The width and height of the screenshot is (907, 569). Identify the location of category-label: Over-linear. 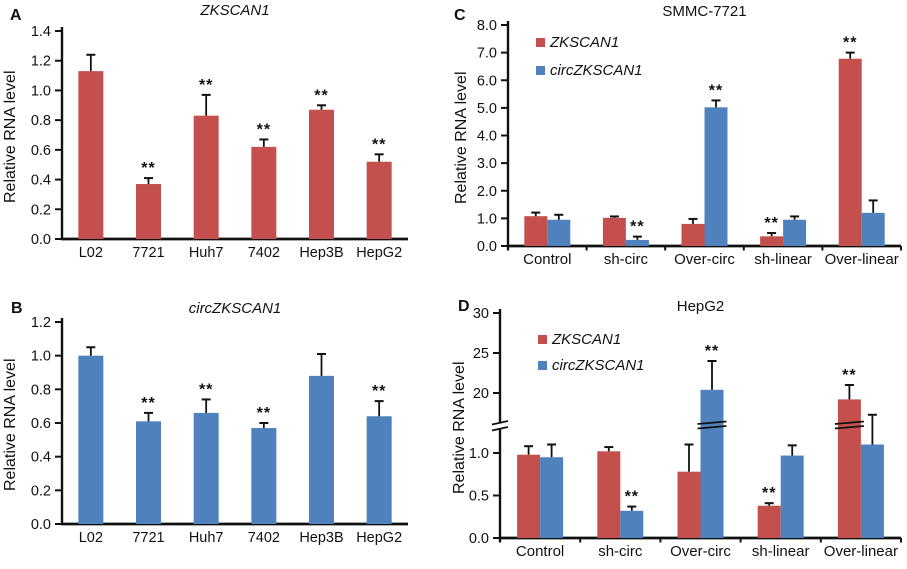
(862, 259).